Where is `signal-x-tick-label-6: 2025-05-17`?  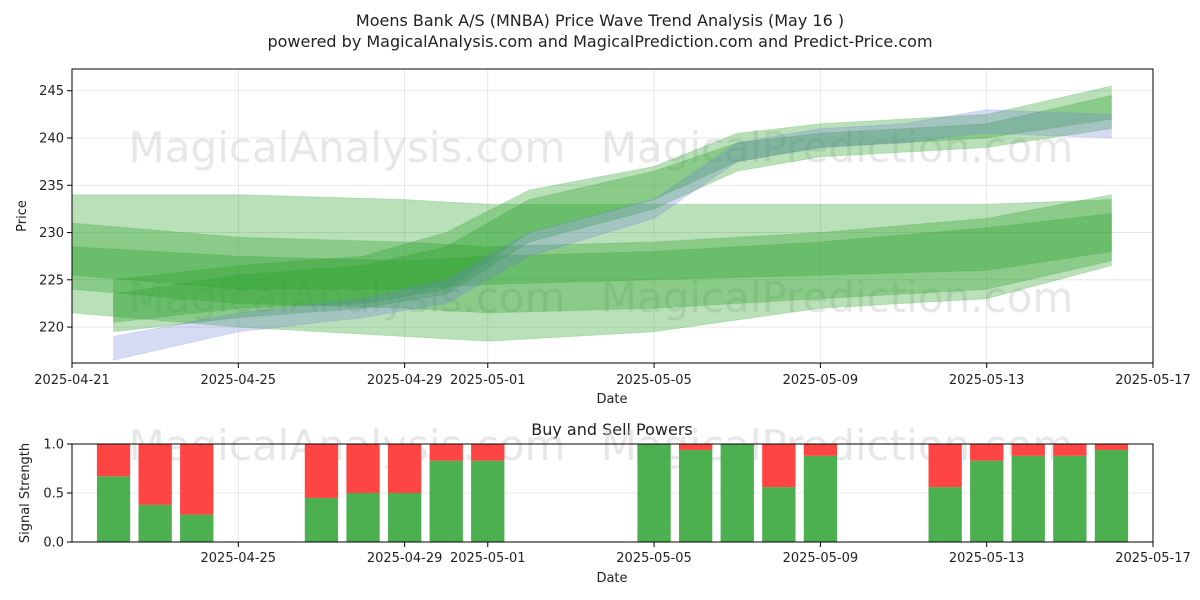
signal-x-tick-label-6: 2025-05-17 is located at coordinates (1153, 558).